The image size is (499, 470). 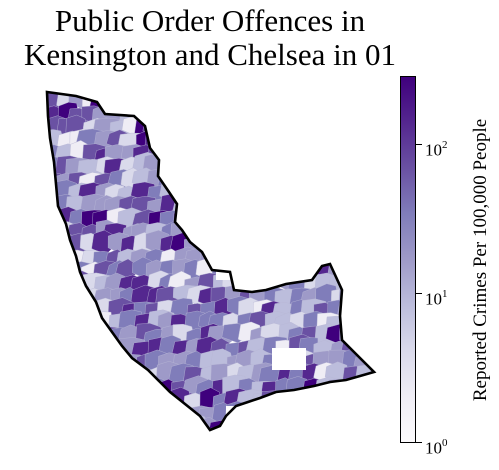 I want to click on colorbar-tick-label-0: 10⁰, so click(x=436, y=447).